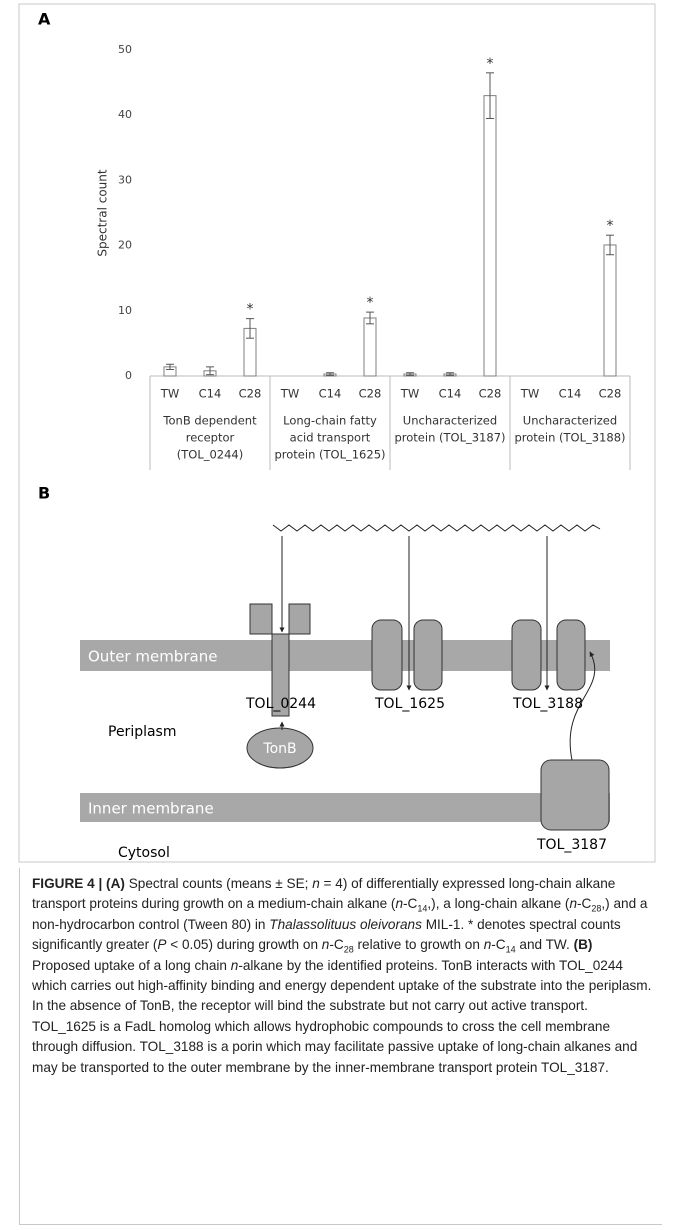  Describe the element at coordinates (78, 883) in the screenshot. I see `caption-text: FIGURE 4 | (A)` at that location.